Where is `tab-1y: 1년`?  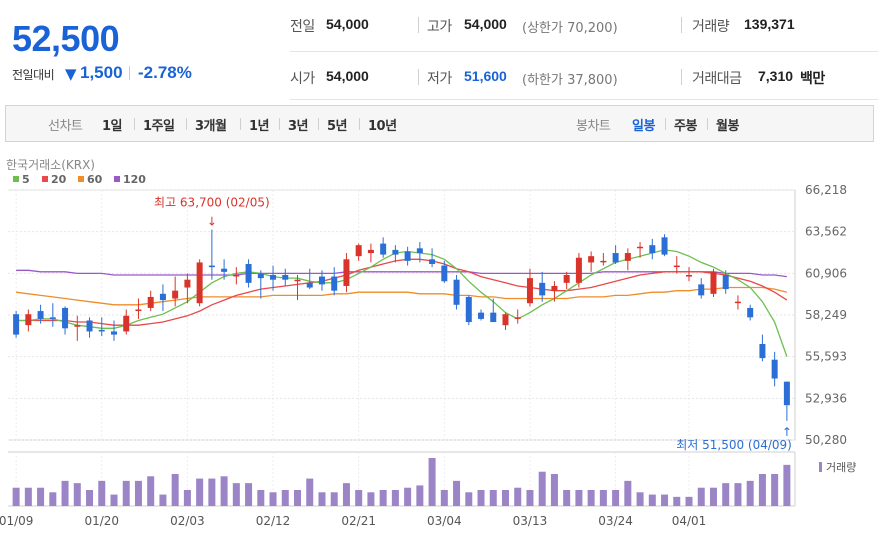 tab-1y: 1년 is located at coordinates (259, 126).